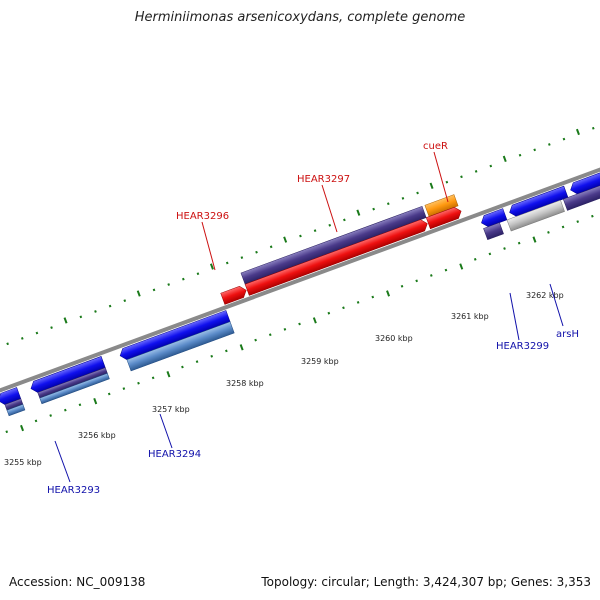  What do you see at coordinates (556, 305) in the screenshot?
I see `arsh-leader` at bounding box center [556, 305].